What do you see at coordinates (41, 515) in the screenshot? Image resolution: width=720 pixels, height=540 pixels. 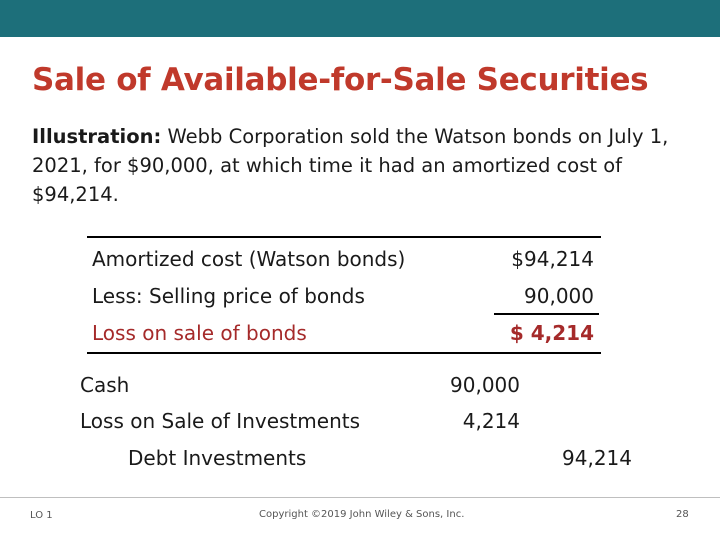 I see `learning-objective: LO 1` at bounding box center [41, 515].